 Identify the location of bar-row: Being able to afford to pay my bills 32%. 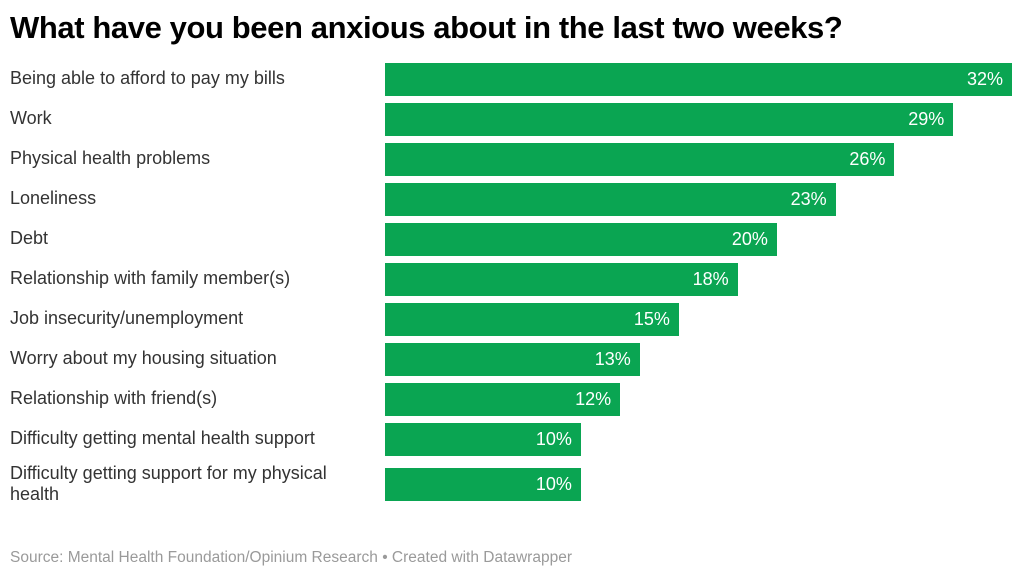
(511, 79).